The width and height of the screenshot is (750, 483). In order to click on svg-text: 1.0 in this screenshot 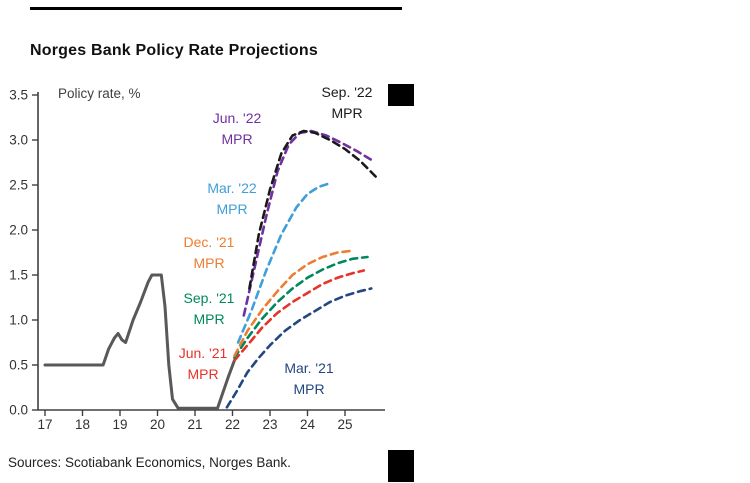, I will do `click(18, 320)`.